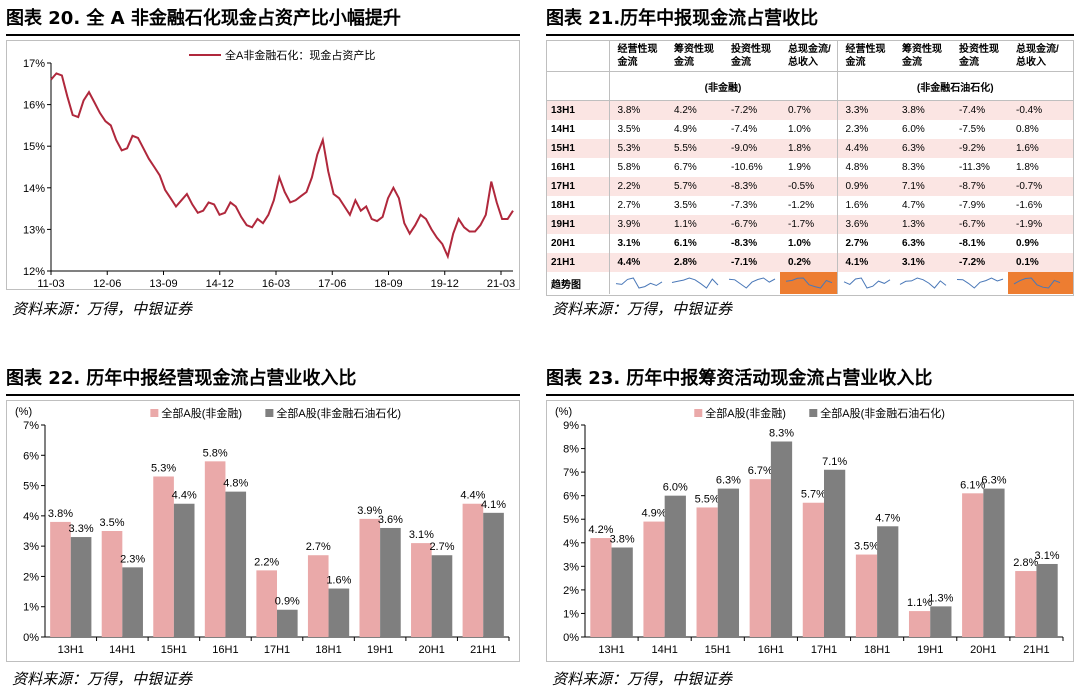  I want to click on header-corner, so click(578, 56).